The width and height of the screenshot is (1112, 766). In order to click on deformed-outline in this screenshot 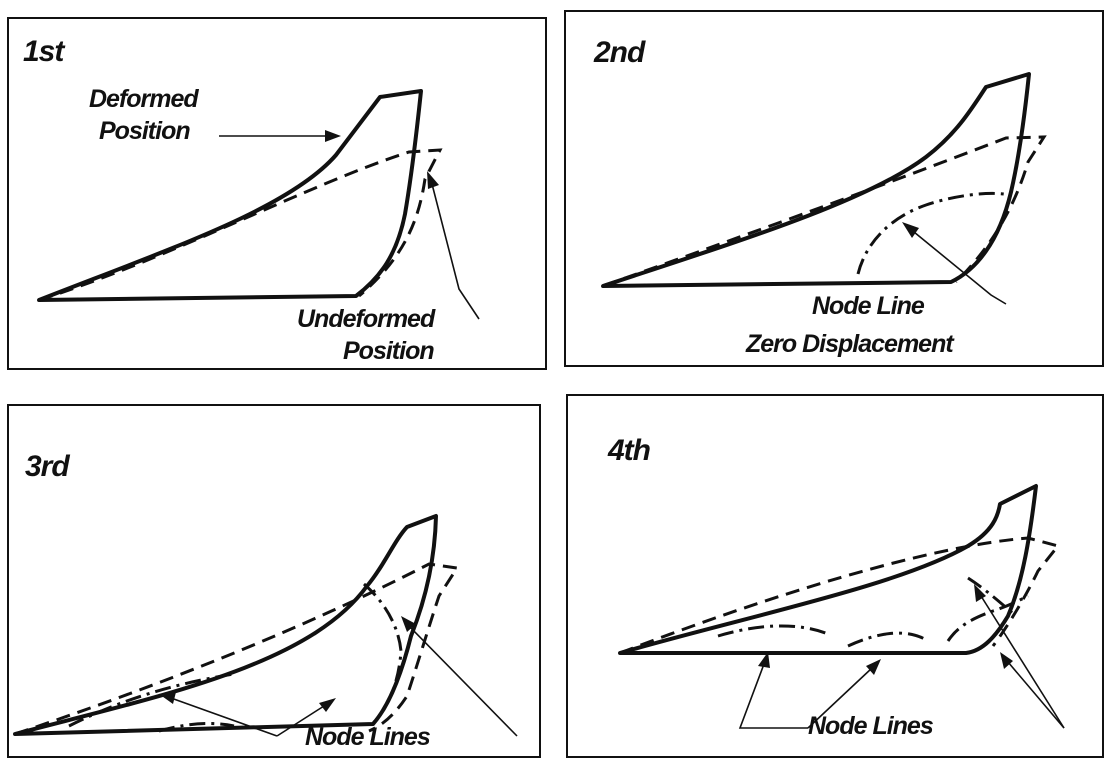, I will do `click(236, 649)`.